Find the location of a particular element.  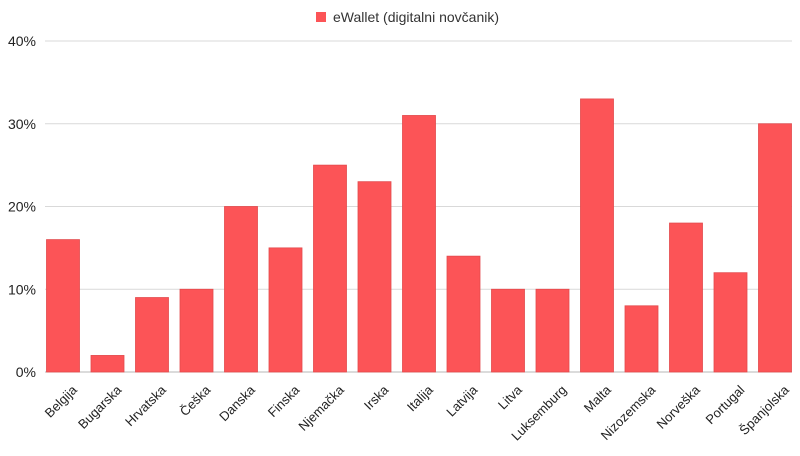

x-tick-label: Hrvatska is located at coordinates (145, 405).